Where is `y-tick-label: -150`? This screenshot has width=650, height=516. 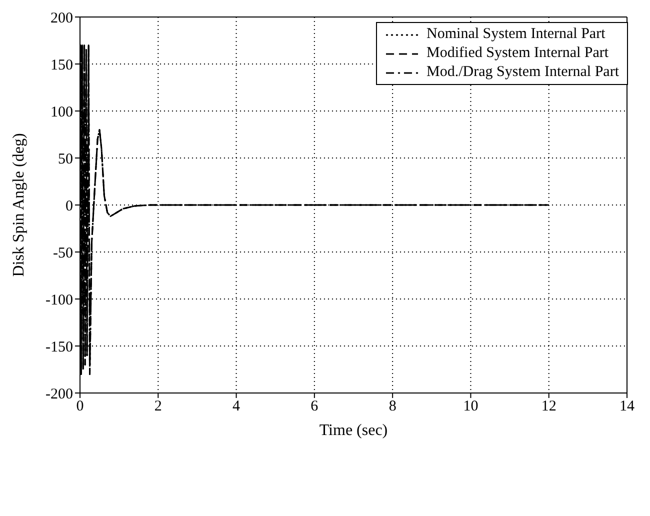 y-tick-label: -150 is located at coordinates (59, 347).